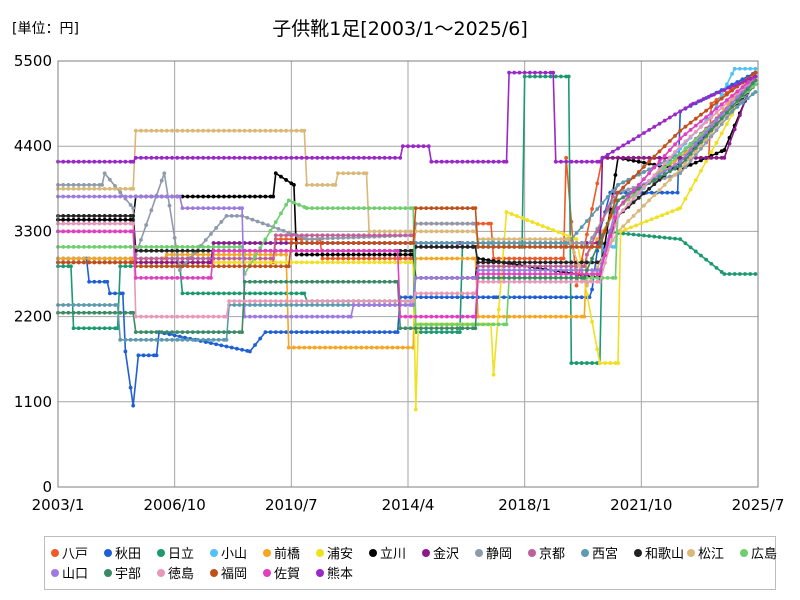  Describe the element at coordinates (234, 554) in the screenshot. I see `legend-label: 小山` at that location.